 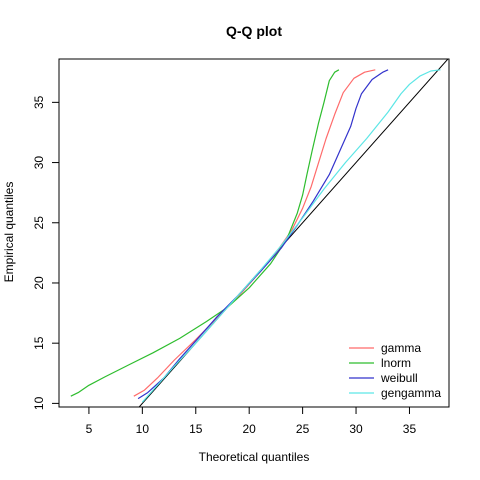 What do you see at coordinates (143, 429) in the screenshot?
I see `x-tick-label: 10` at bounding box center [143, 429].